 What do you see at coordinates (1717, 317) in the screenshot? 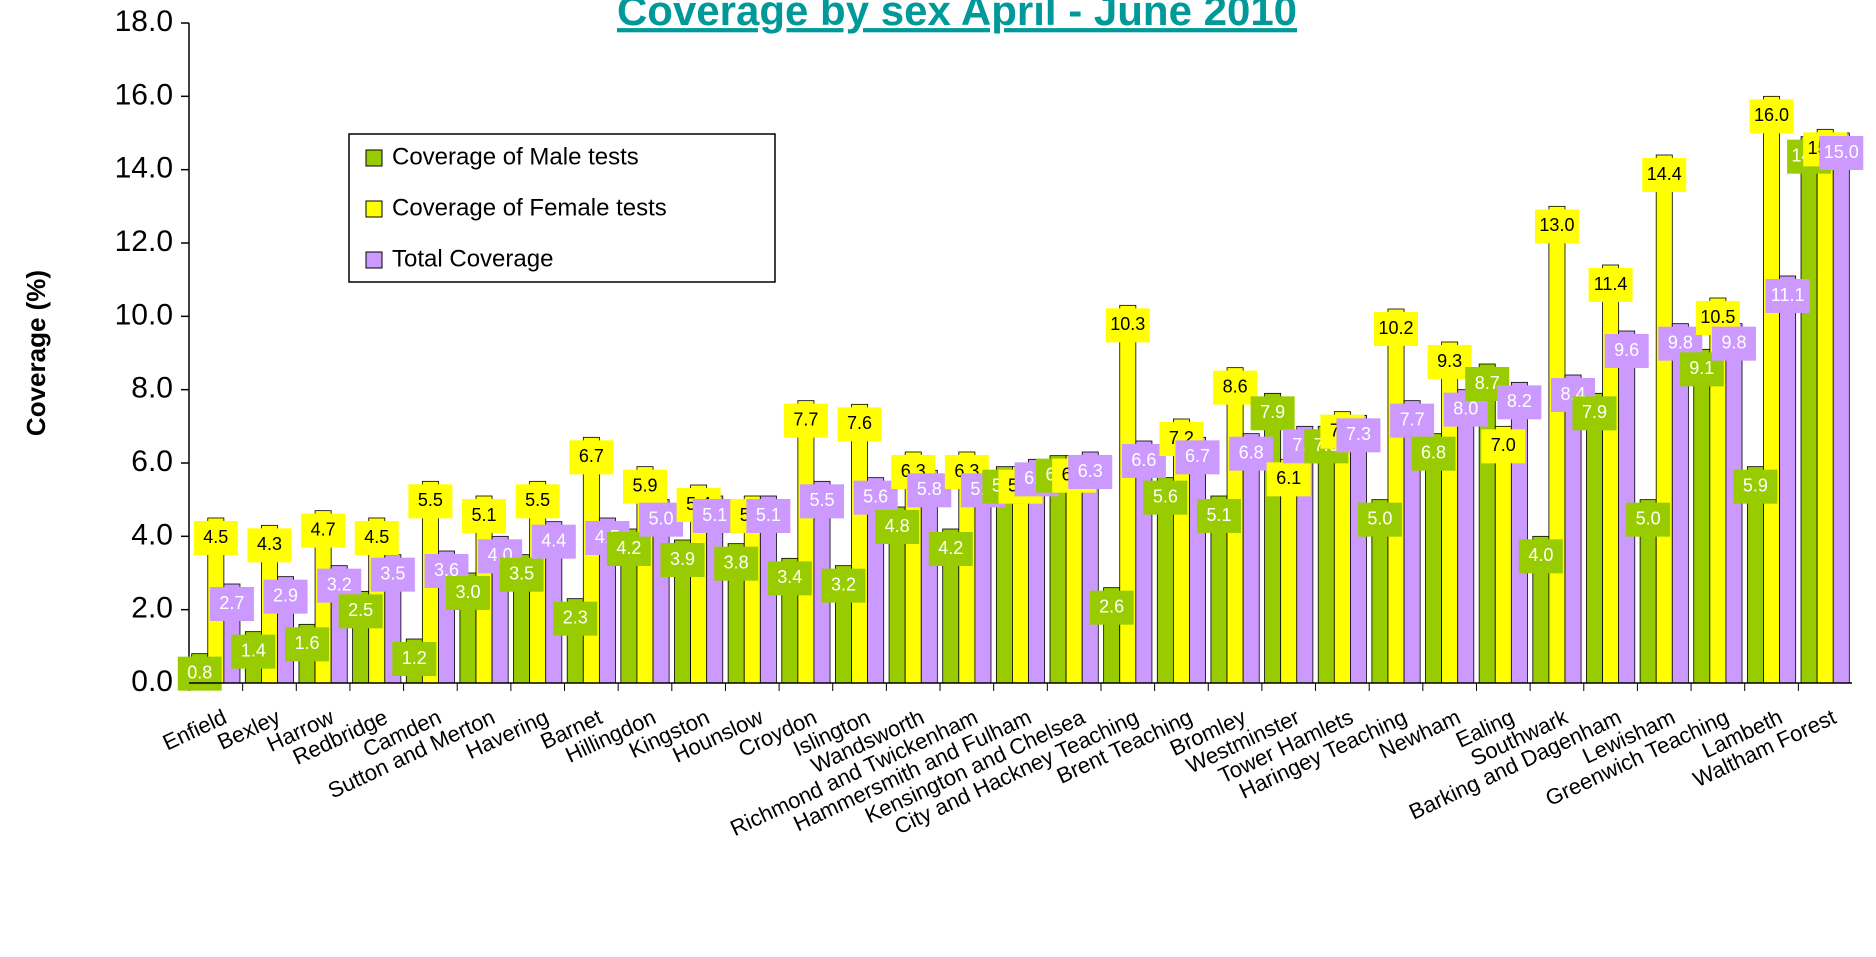
I see `data-label-text: 10.5` at bounding box center [1717, 317].